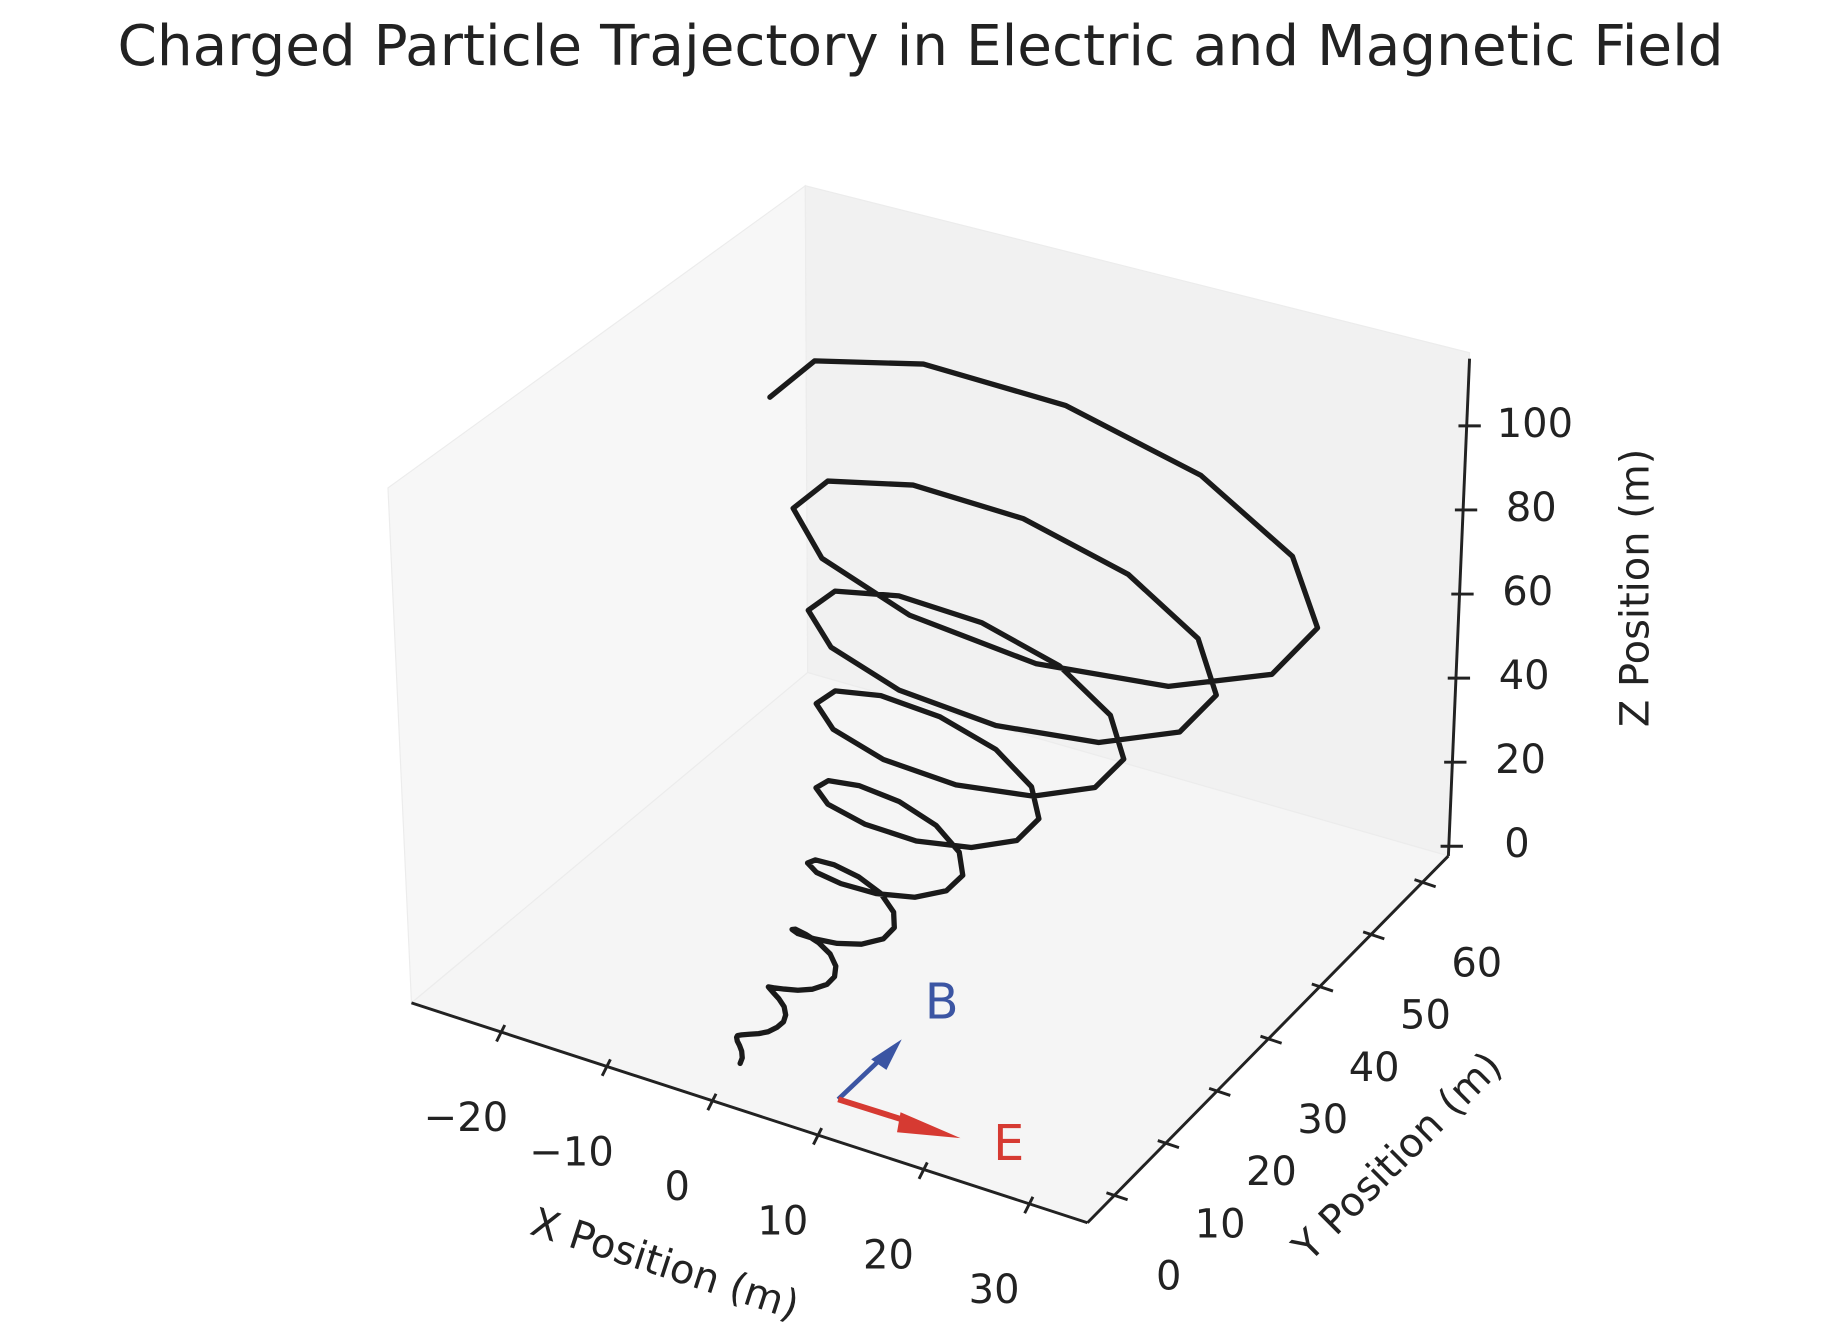 This screenshot has height=1338, width=1834. What do you see at coordinates (571, 1153) in the screenshot?
I see `x-tick-label: −10` at bounding box center [571, 1153].